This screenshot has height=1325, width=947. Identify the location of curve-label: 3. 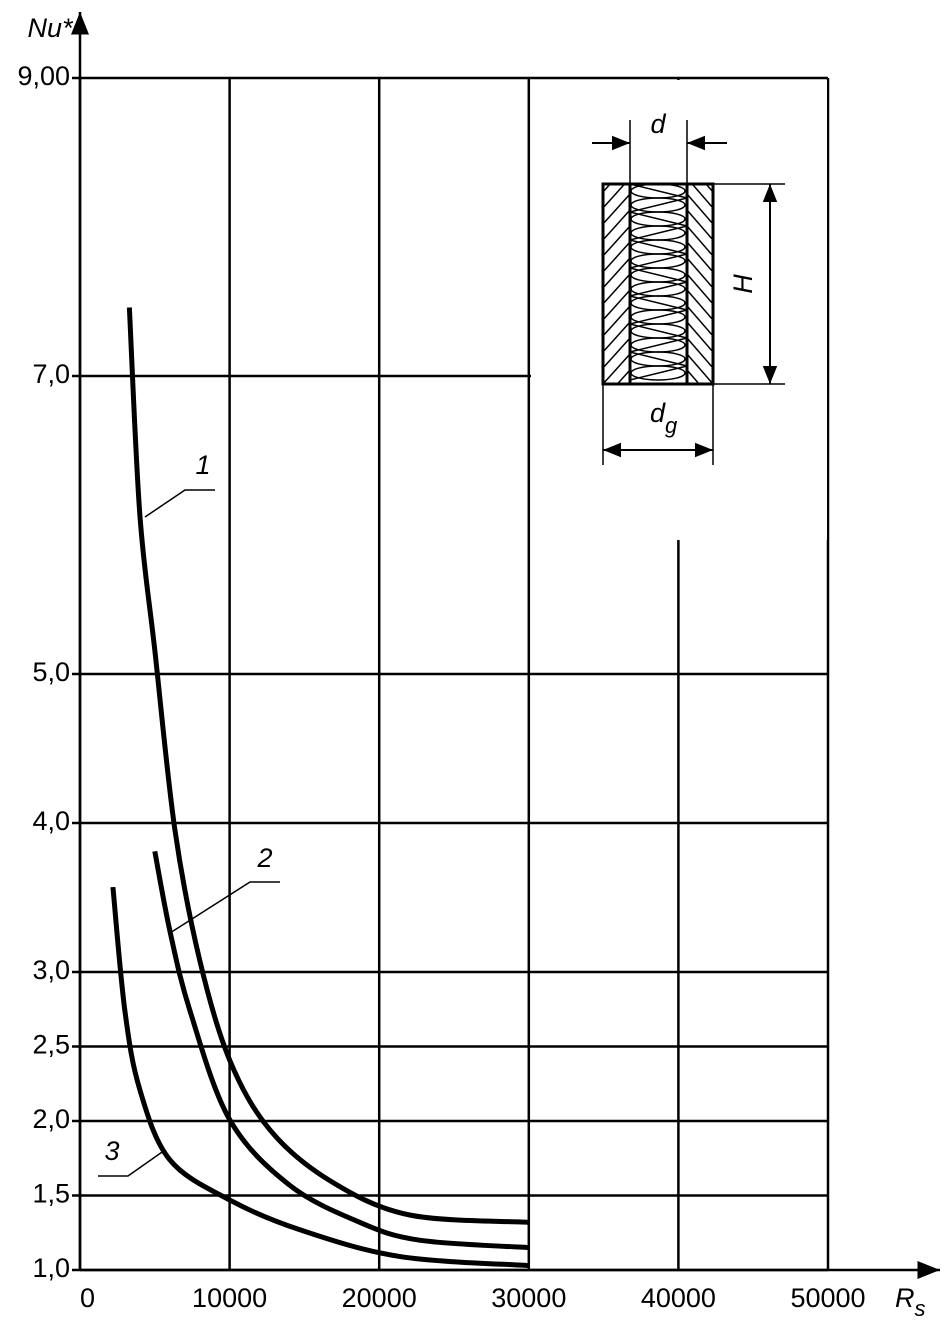
(111, 1151).